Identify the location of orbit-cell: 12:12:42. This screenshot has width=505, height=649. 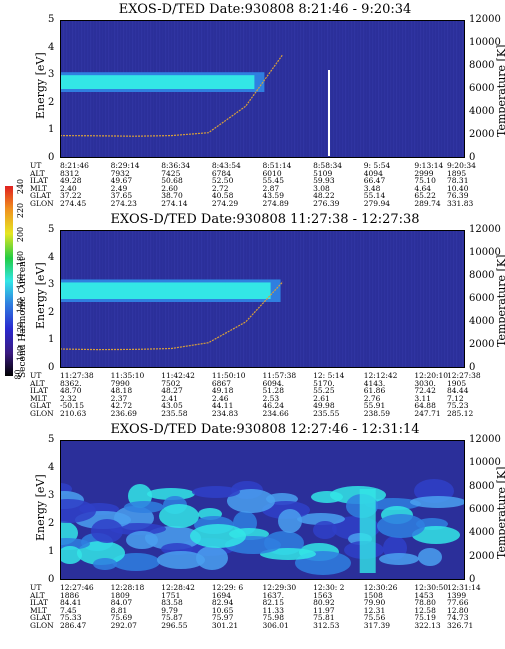
(380, 375).